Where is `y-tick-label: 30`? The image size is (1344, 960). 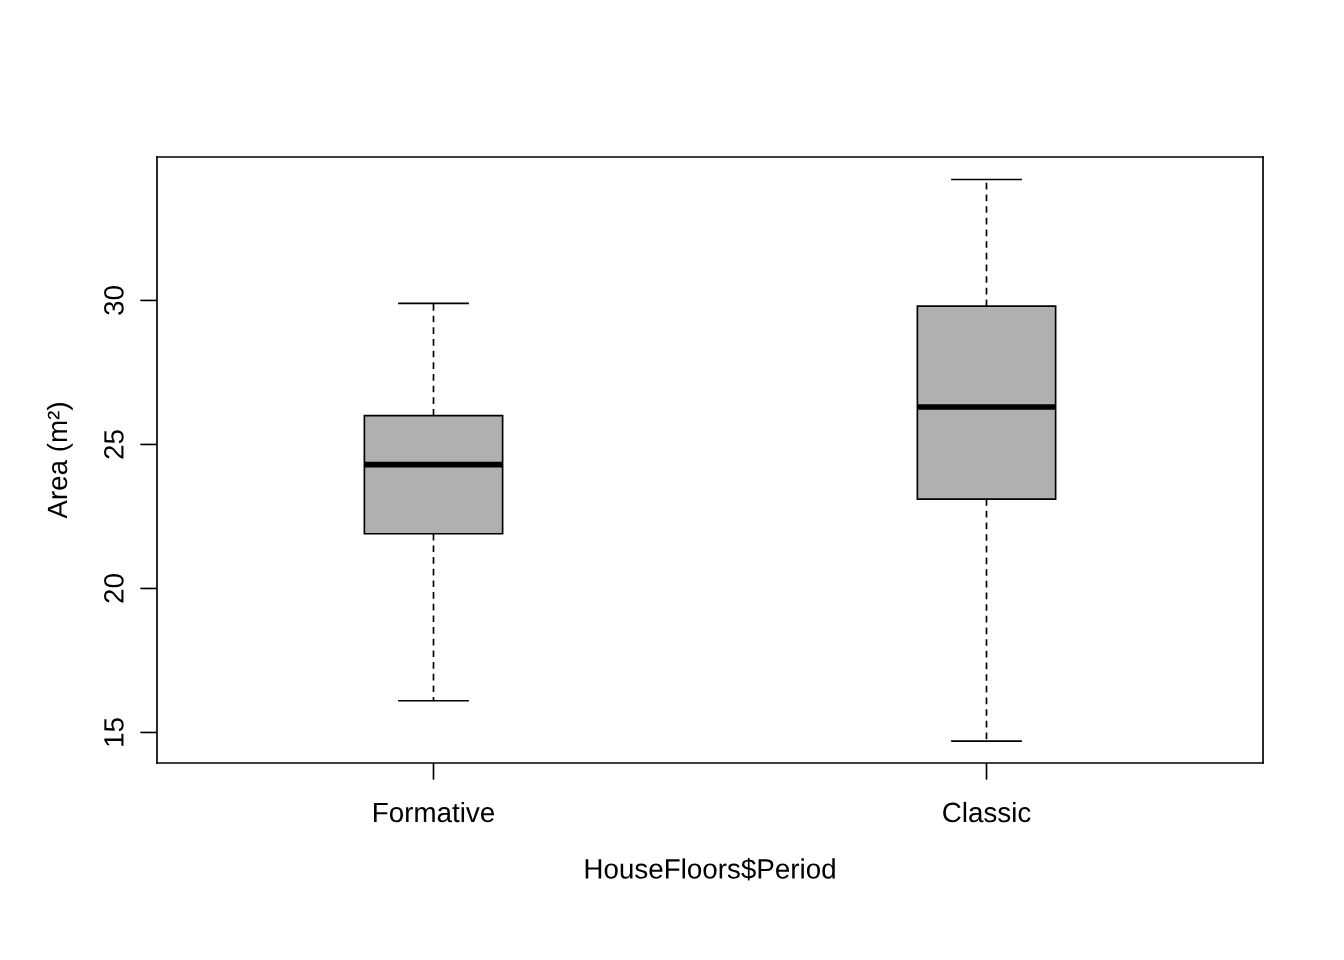 y-tick-label: 30 is located at coordinates (114, 300).